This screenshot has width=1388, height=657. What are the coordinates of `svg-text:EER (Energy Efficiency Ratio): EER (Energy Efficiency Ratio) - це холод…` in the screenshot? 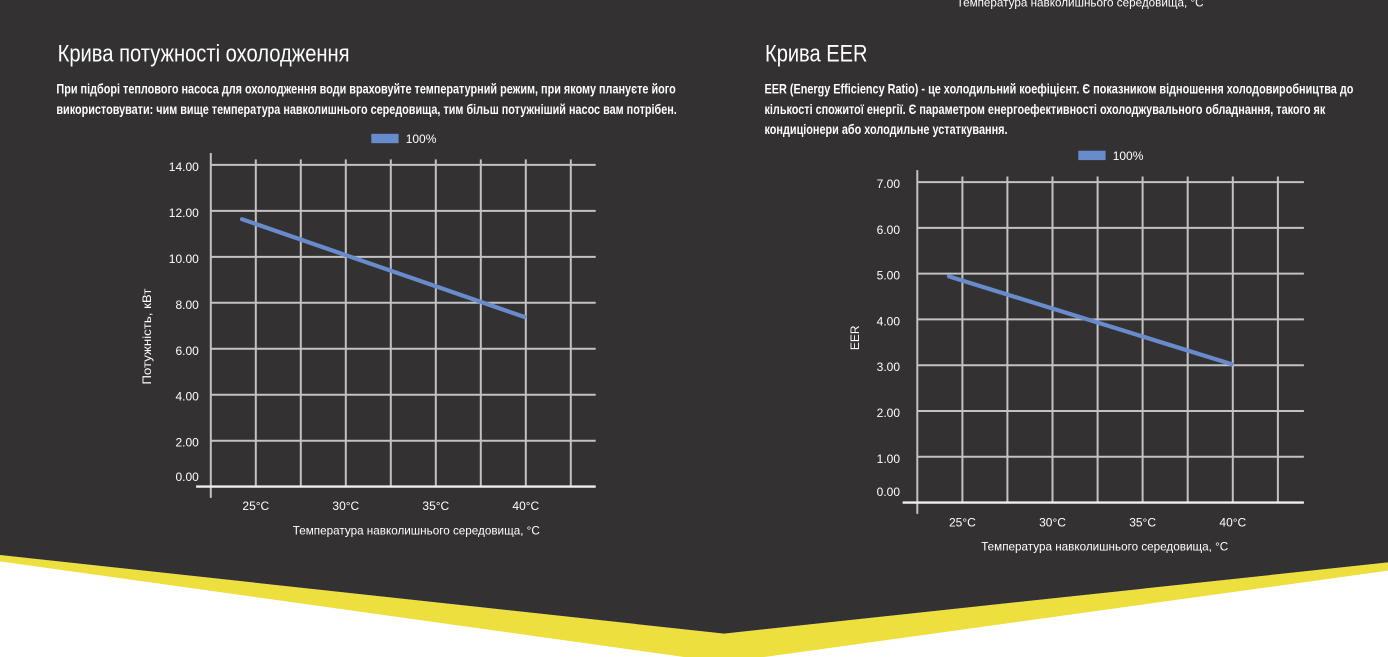 It's located at (1059, 89).